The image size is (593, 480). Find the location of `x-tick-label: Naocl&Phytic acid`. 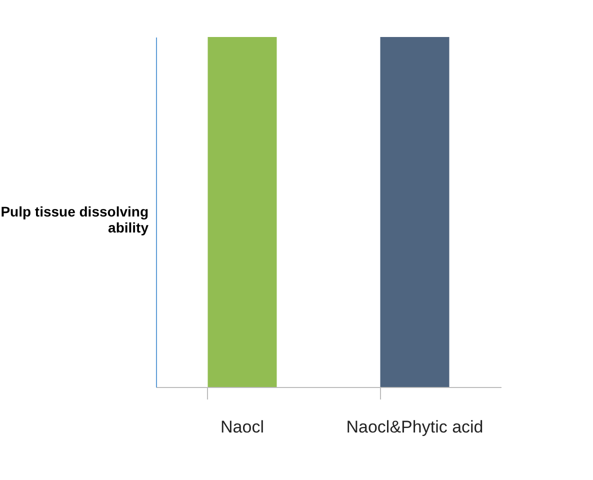

x-tick-label: Naocl&Phytic acid is located at coordinates (415, 427).